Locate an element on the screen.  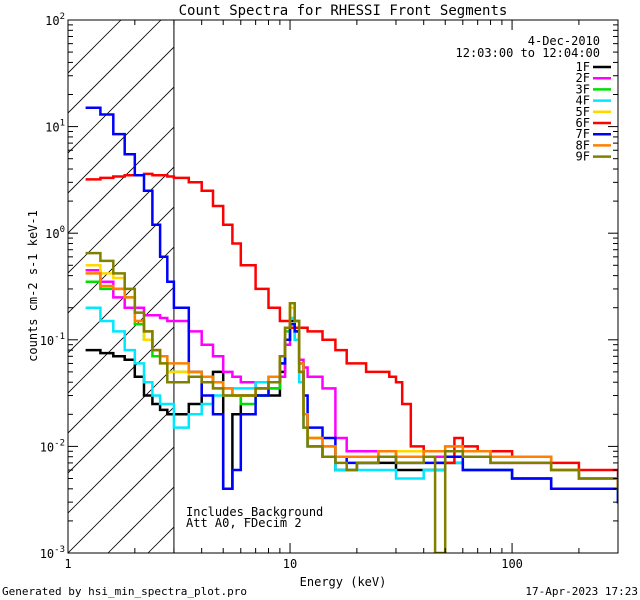
legend-label-4F: 4F is located at coordinates (583, 101).